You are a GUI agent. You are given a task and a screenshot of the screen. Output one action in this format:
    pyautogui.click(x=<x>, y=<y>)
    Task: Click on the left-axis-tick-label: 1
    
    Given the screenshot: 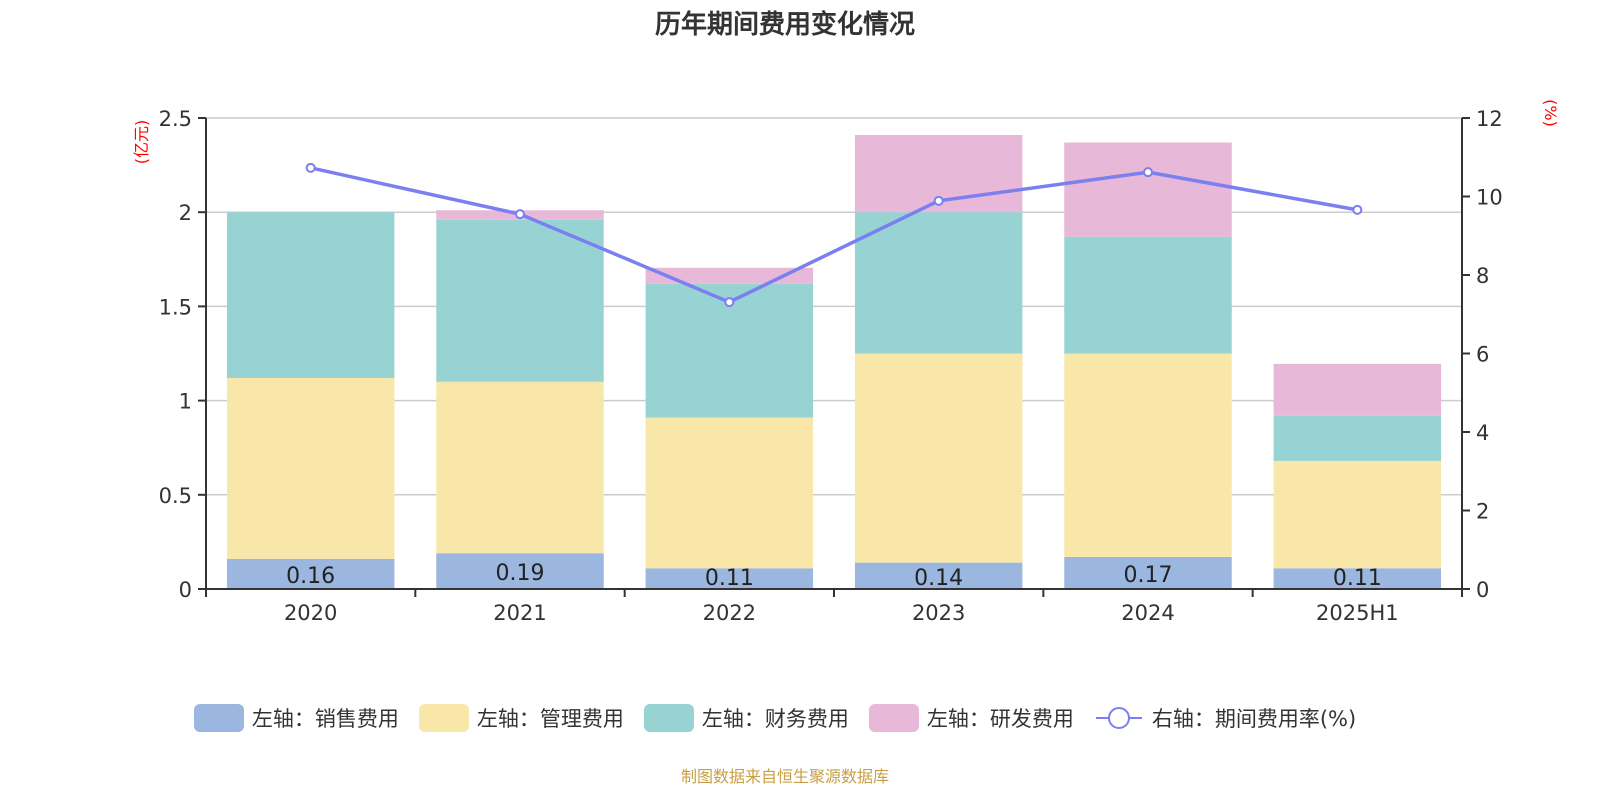 What is the action you would take?
    pyautogui.click(x=185, y=402)
    